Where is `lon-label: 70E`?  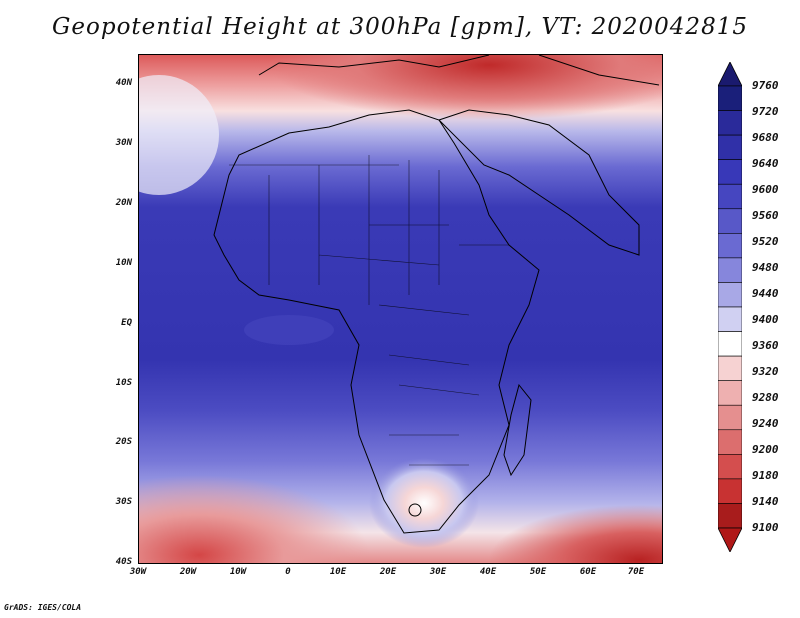 lon-label: 70E is located at coordinates (636, 572).